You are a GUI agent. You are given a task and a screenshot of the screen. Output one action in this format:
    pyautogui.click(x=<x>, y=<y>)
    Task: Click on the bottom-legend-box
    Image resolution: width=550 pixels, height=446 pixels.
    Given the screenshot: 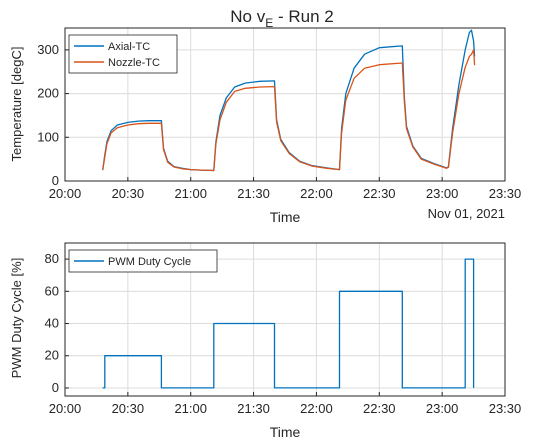 What is the action you would take?
    pyautogui.click(x=143, y=261)
    